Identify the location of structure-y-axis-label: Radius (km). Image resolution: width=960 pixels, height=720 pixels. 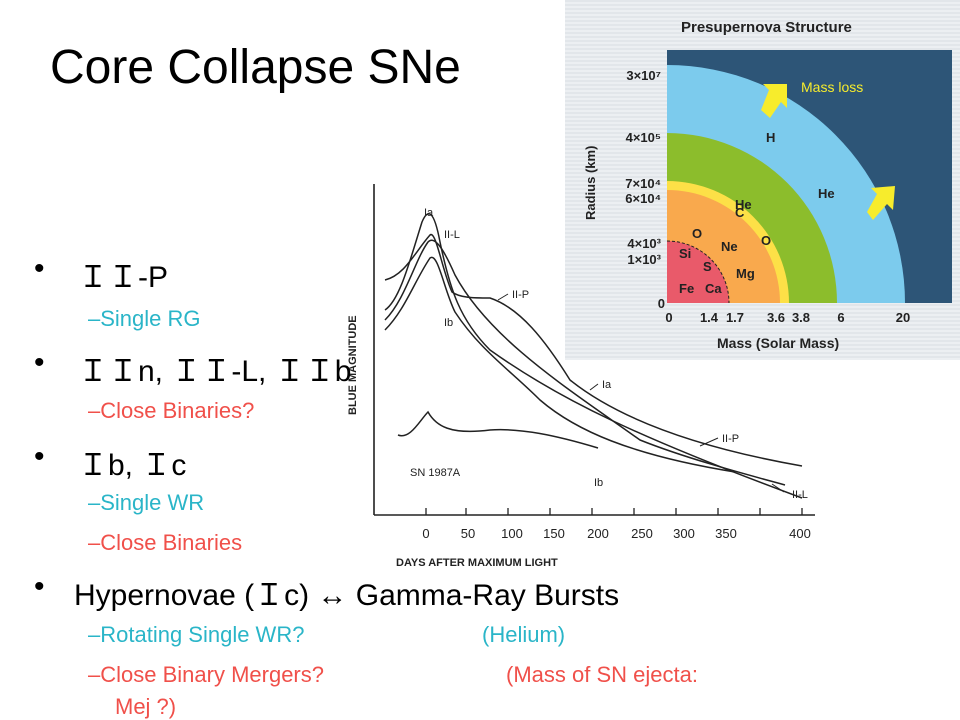
(590, 183).